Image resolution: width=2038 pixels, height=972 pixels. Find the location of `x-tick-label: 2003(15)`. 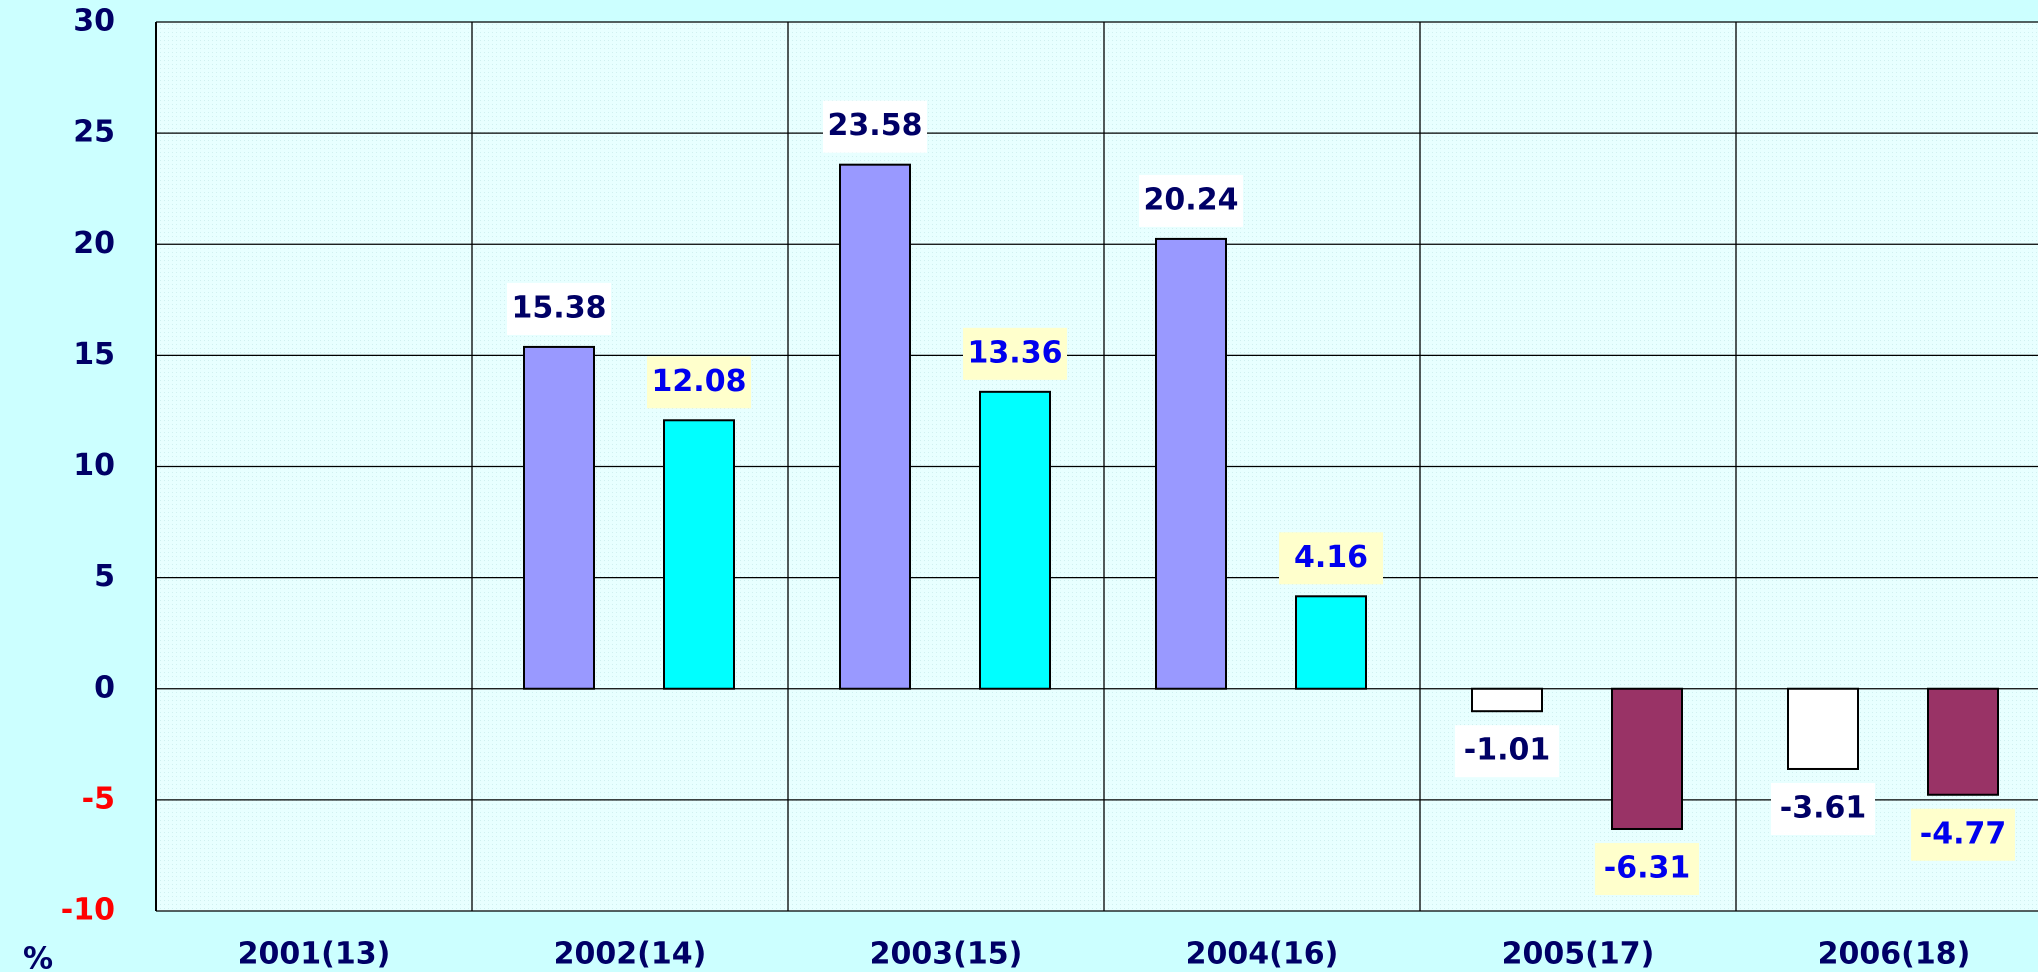

x-tick-label: 2003(15) is located at coordinates (946, 954).